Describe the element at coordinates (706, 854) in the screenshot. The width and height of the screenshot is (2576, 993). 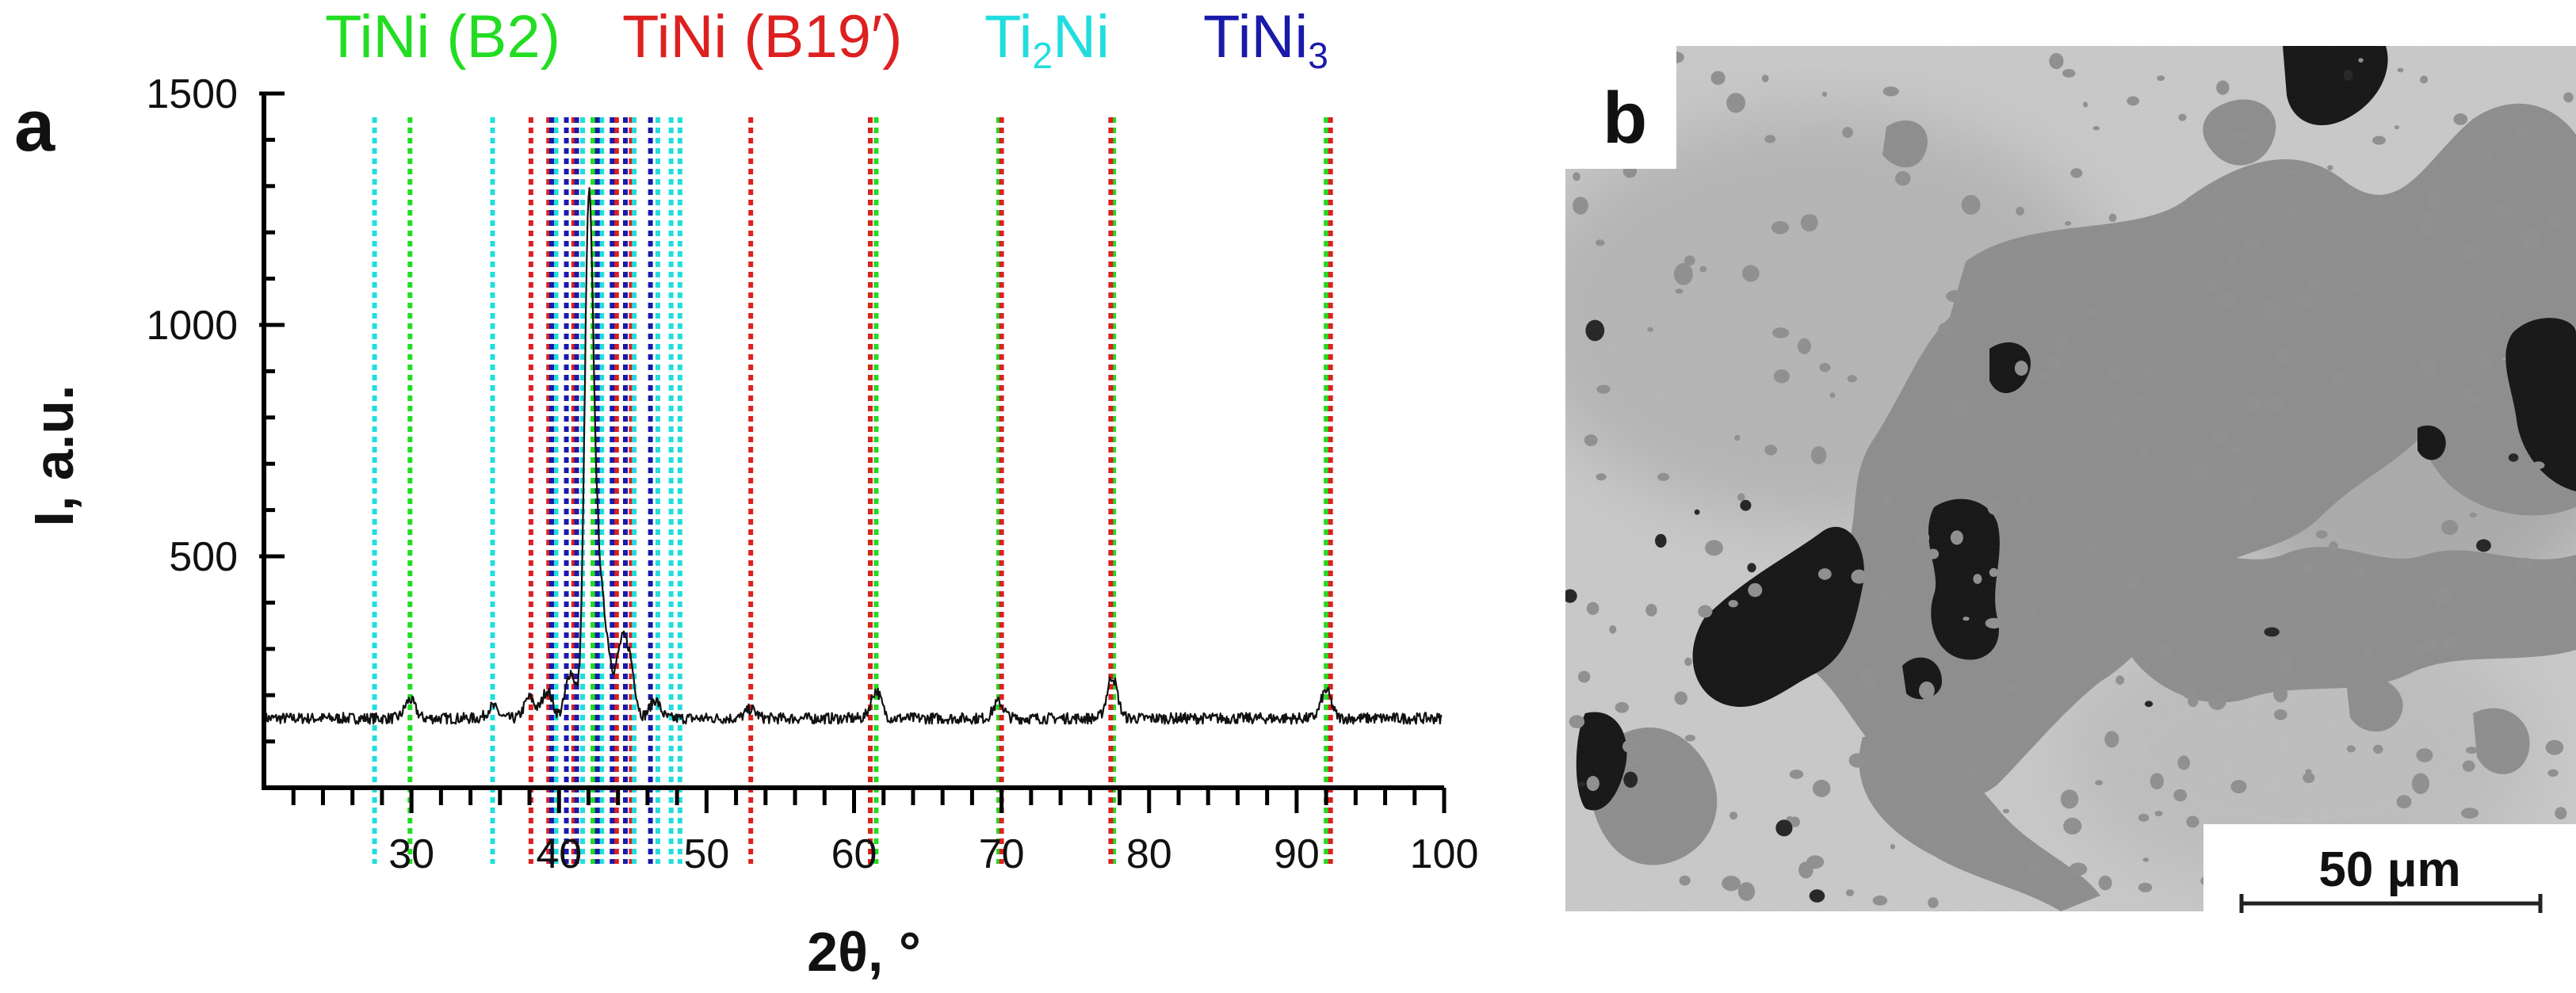
I see `x-tick-label: 50` at that location.